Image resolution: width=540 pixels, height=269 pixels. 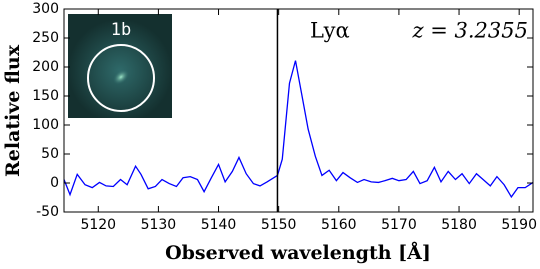 I want to click on inset-background, so click(x=120, y=66).